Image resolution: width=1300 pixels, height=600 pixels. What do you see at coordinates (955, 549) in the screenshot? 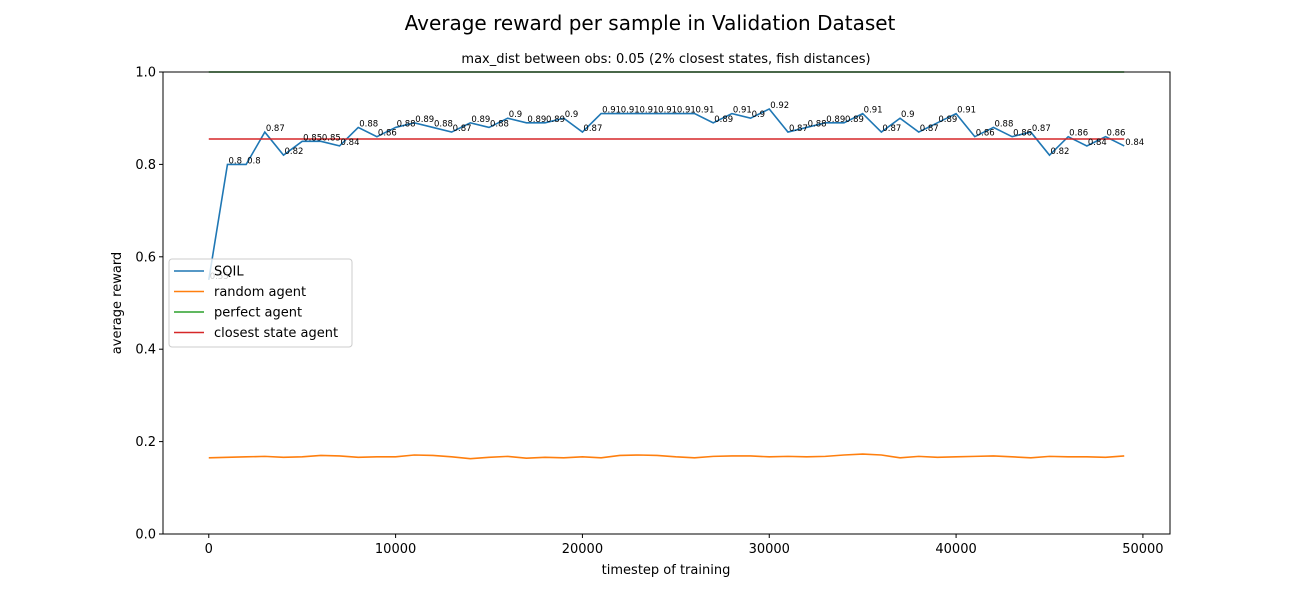
I see `x-tick-label: 40000` at bounding box center [955, 549].